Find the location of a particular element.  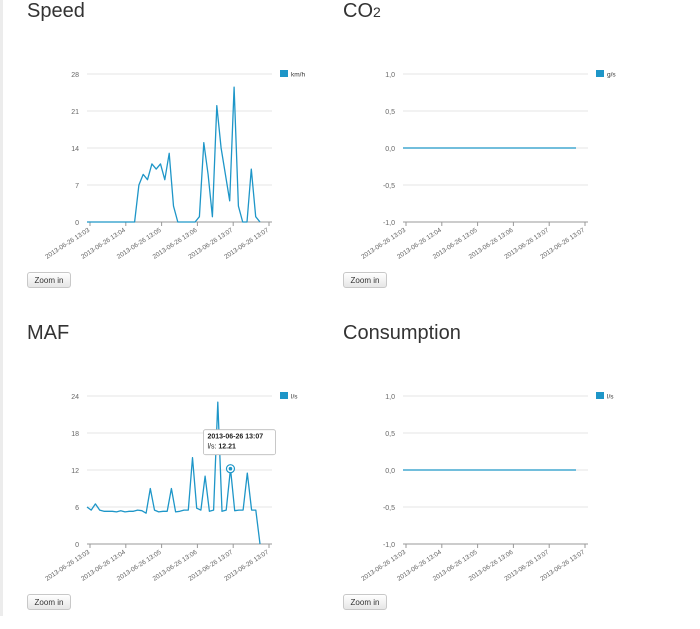

legend-label: g/s is located at coordinates (611, 75).